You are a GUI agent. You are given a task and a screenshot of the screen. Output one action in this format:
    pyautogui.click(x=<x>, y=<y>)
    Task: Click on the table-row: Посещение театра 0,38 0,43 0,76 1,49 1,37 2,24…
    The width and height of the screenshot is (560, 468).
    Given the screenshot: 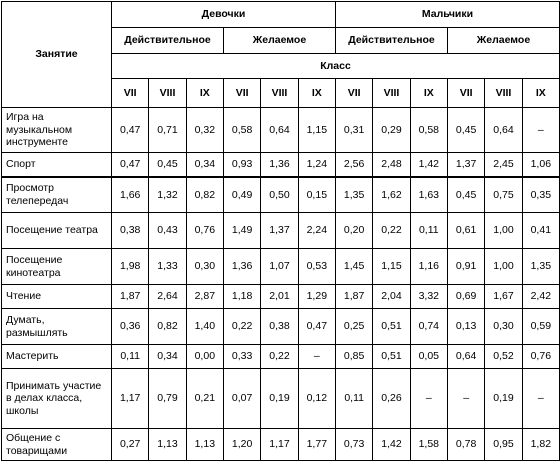 What is the action you would take?
    pyautogui.click(x=280, y=230)
    